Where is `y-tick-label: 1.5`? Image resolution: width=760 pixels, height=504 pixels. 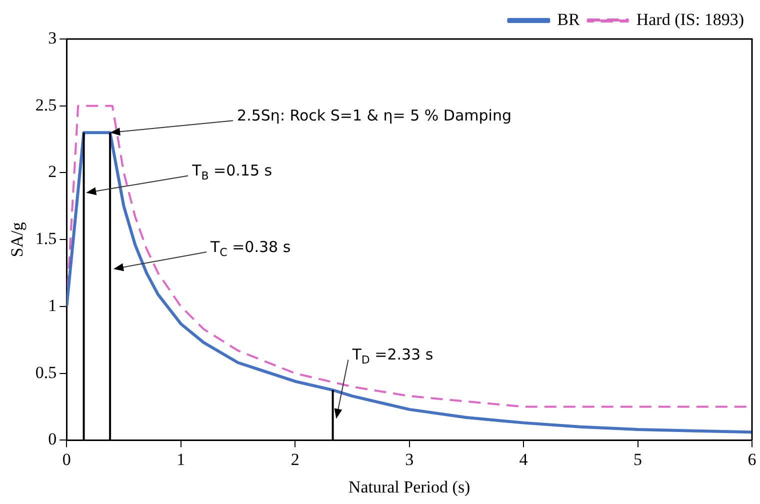
y-tick-label: 1.5 is located at coordinates (46, 238).